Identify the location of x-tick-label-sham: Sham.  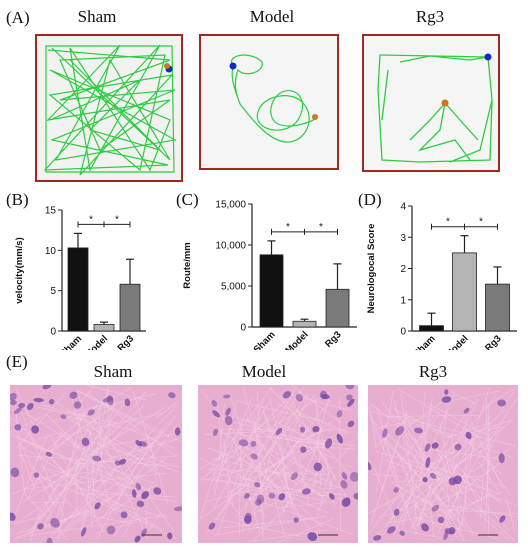
(71, 341).